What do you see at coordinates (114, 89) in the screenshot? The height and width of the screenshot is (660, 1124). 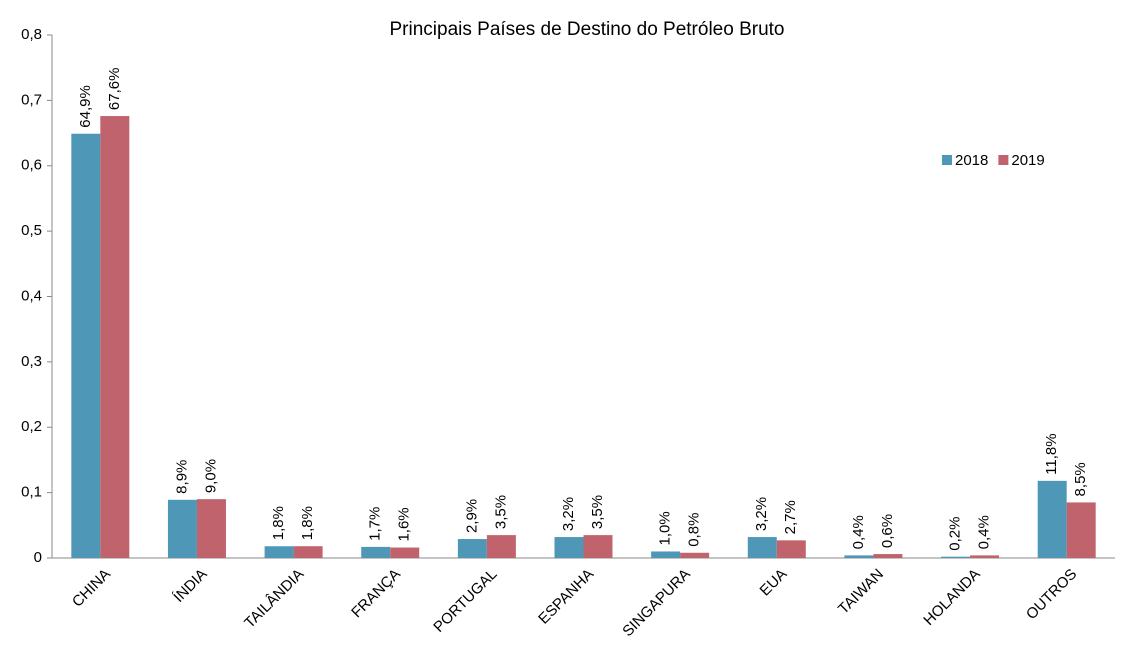 I see `data-label: 67,6%` at bounding box center [114, 89].